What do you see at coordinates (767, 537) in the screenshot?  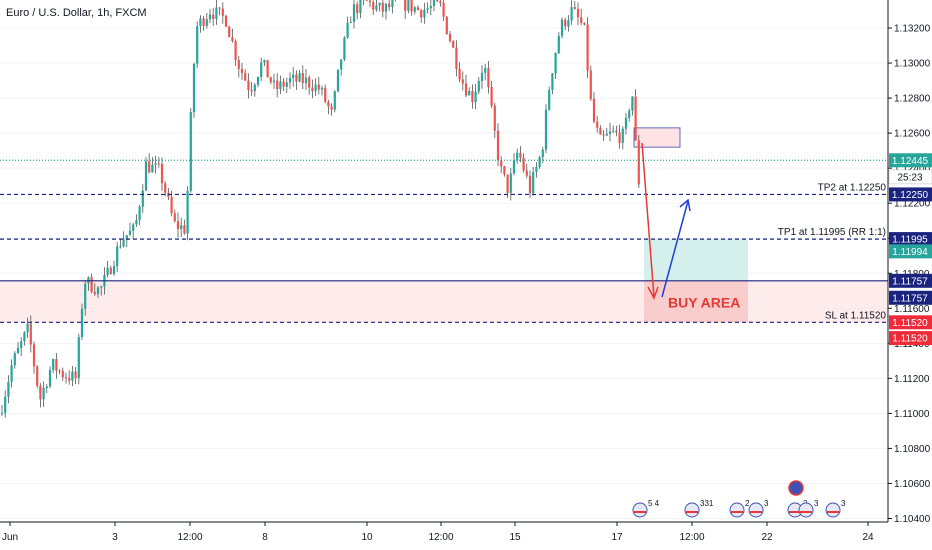 I see `x-tick-label: 22` at bounding box center [767, 537].